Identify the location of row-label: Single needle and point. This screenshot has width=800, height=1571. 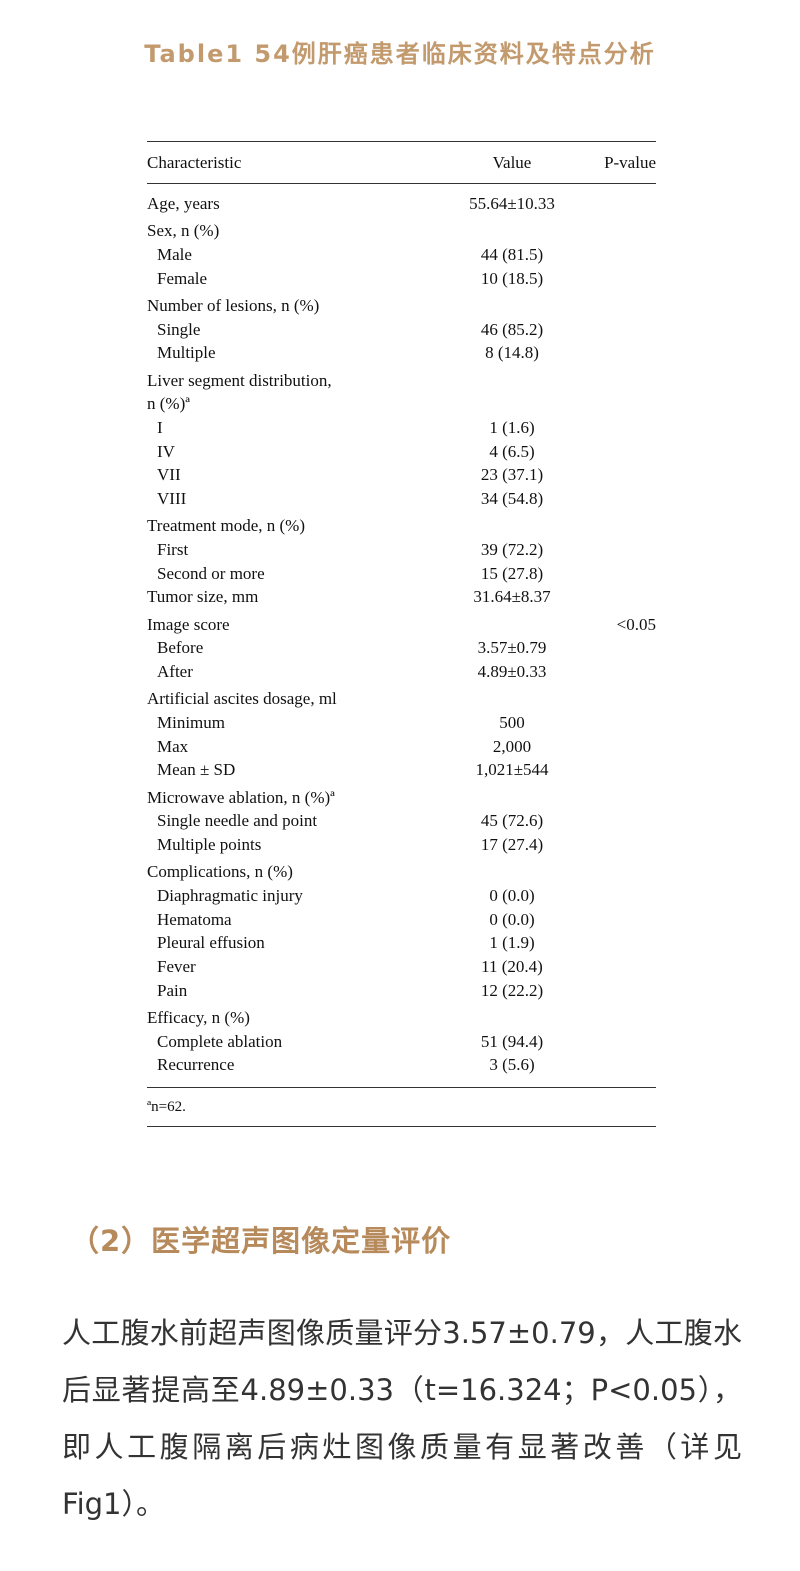
(237, 821).